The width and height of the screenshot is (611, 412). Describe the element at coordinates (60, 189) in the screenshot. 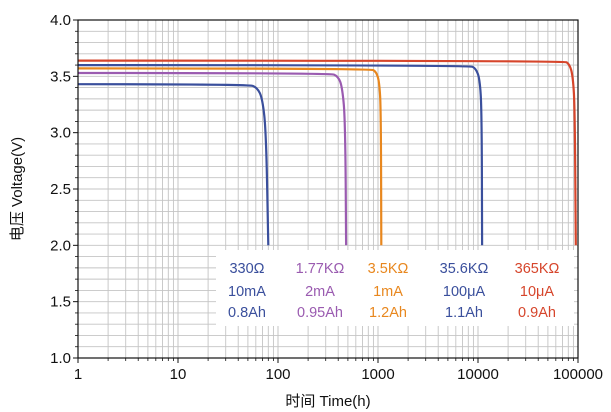

I see `y-tick-label: 2.5` at that location.